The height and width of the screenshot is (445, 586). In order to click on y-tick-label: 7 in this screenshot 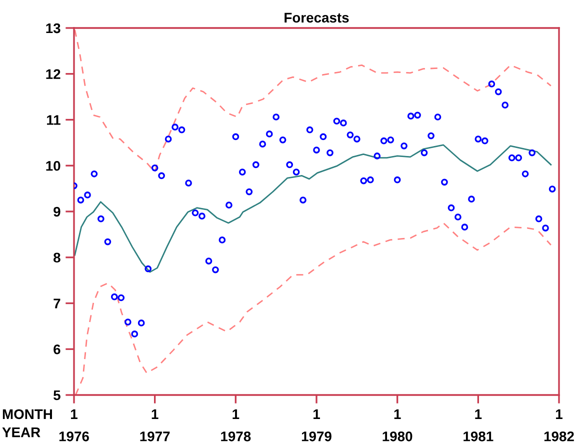, I will do `click(57, 303)`.